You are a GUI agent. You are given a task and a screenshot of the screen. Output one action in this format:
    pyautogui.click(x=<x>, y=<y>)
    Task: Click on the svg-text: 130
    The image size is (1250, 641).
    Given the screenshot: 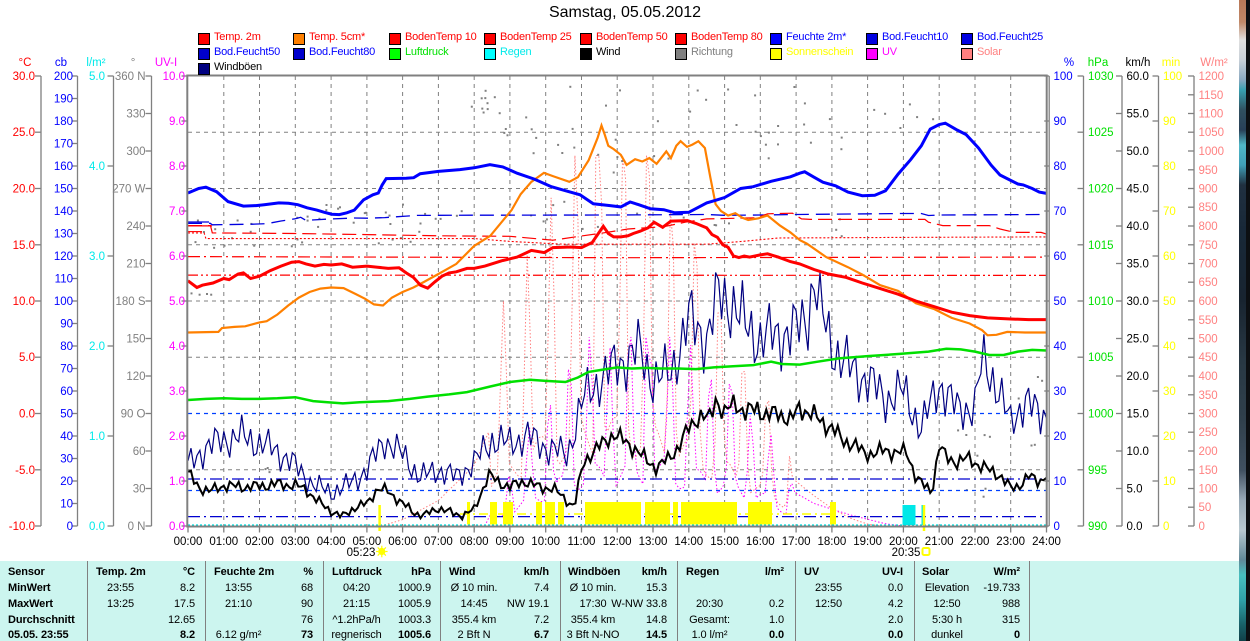 What is the action you would take?
    pyautogui.click(x=63, y=235)
    